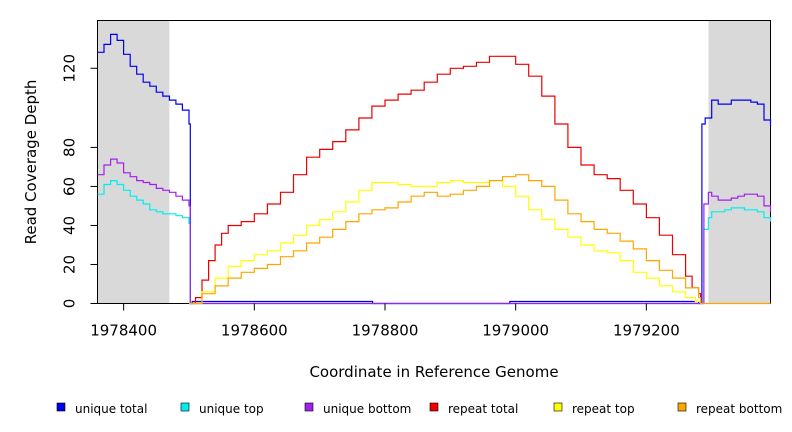  What do you see at coordinates (61, 407) in the screenshot?
I see `legend-swatch-unique-total` at bounding box center [61, 407].